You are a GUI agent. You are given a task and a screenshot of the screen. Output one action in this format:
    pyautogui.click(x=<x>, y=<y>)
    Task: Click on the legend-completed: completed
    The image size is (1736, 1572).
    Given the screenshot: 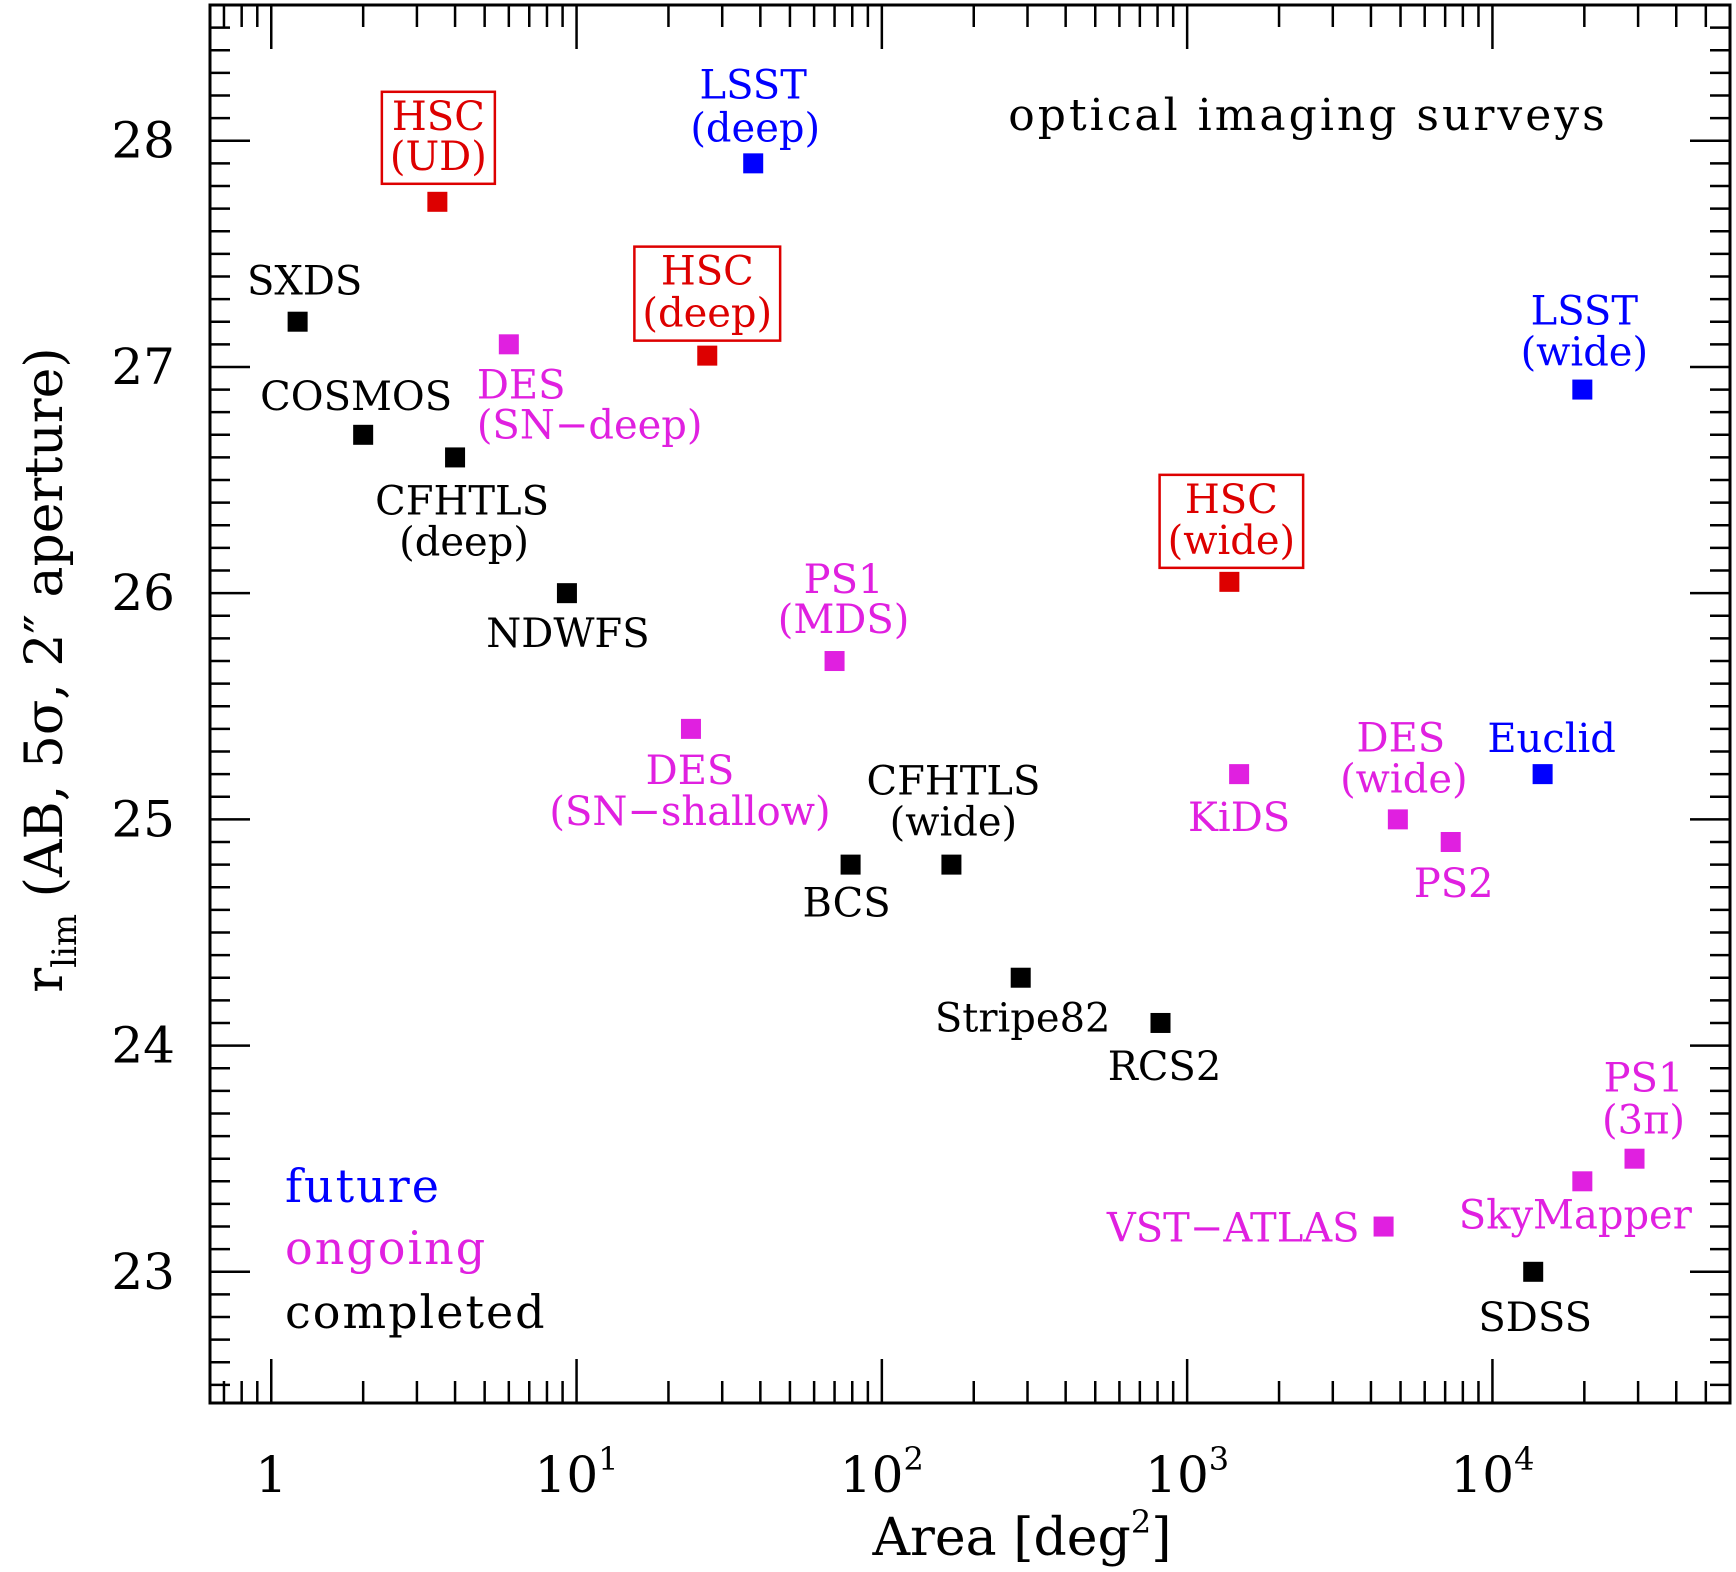 What is the action you would take?
    pyautogui.click(x=416, y=1312)
    